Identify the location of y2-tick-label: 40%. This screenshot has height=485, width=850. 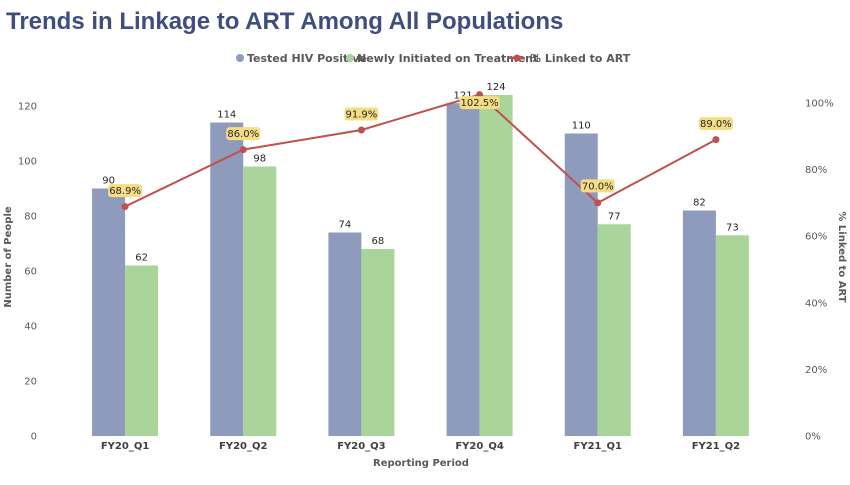
(816, 303).